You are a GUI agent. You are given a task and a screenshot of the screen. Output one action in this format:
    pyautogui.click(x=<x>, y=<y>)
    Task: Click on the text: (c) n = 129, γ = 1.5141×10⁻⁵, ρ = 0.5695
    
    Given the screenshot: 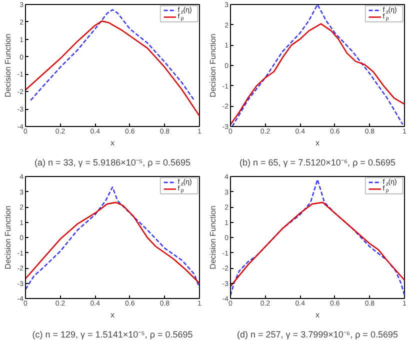 What is the action you would take?
    pyautogui.click(x=112, y=335)
    